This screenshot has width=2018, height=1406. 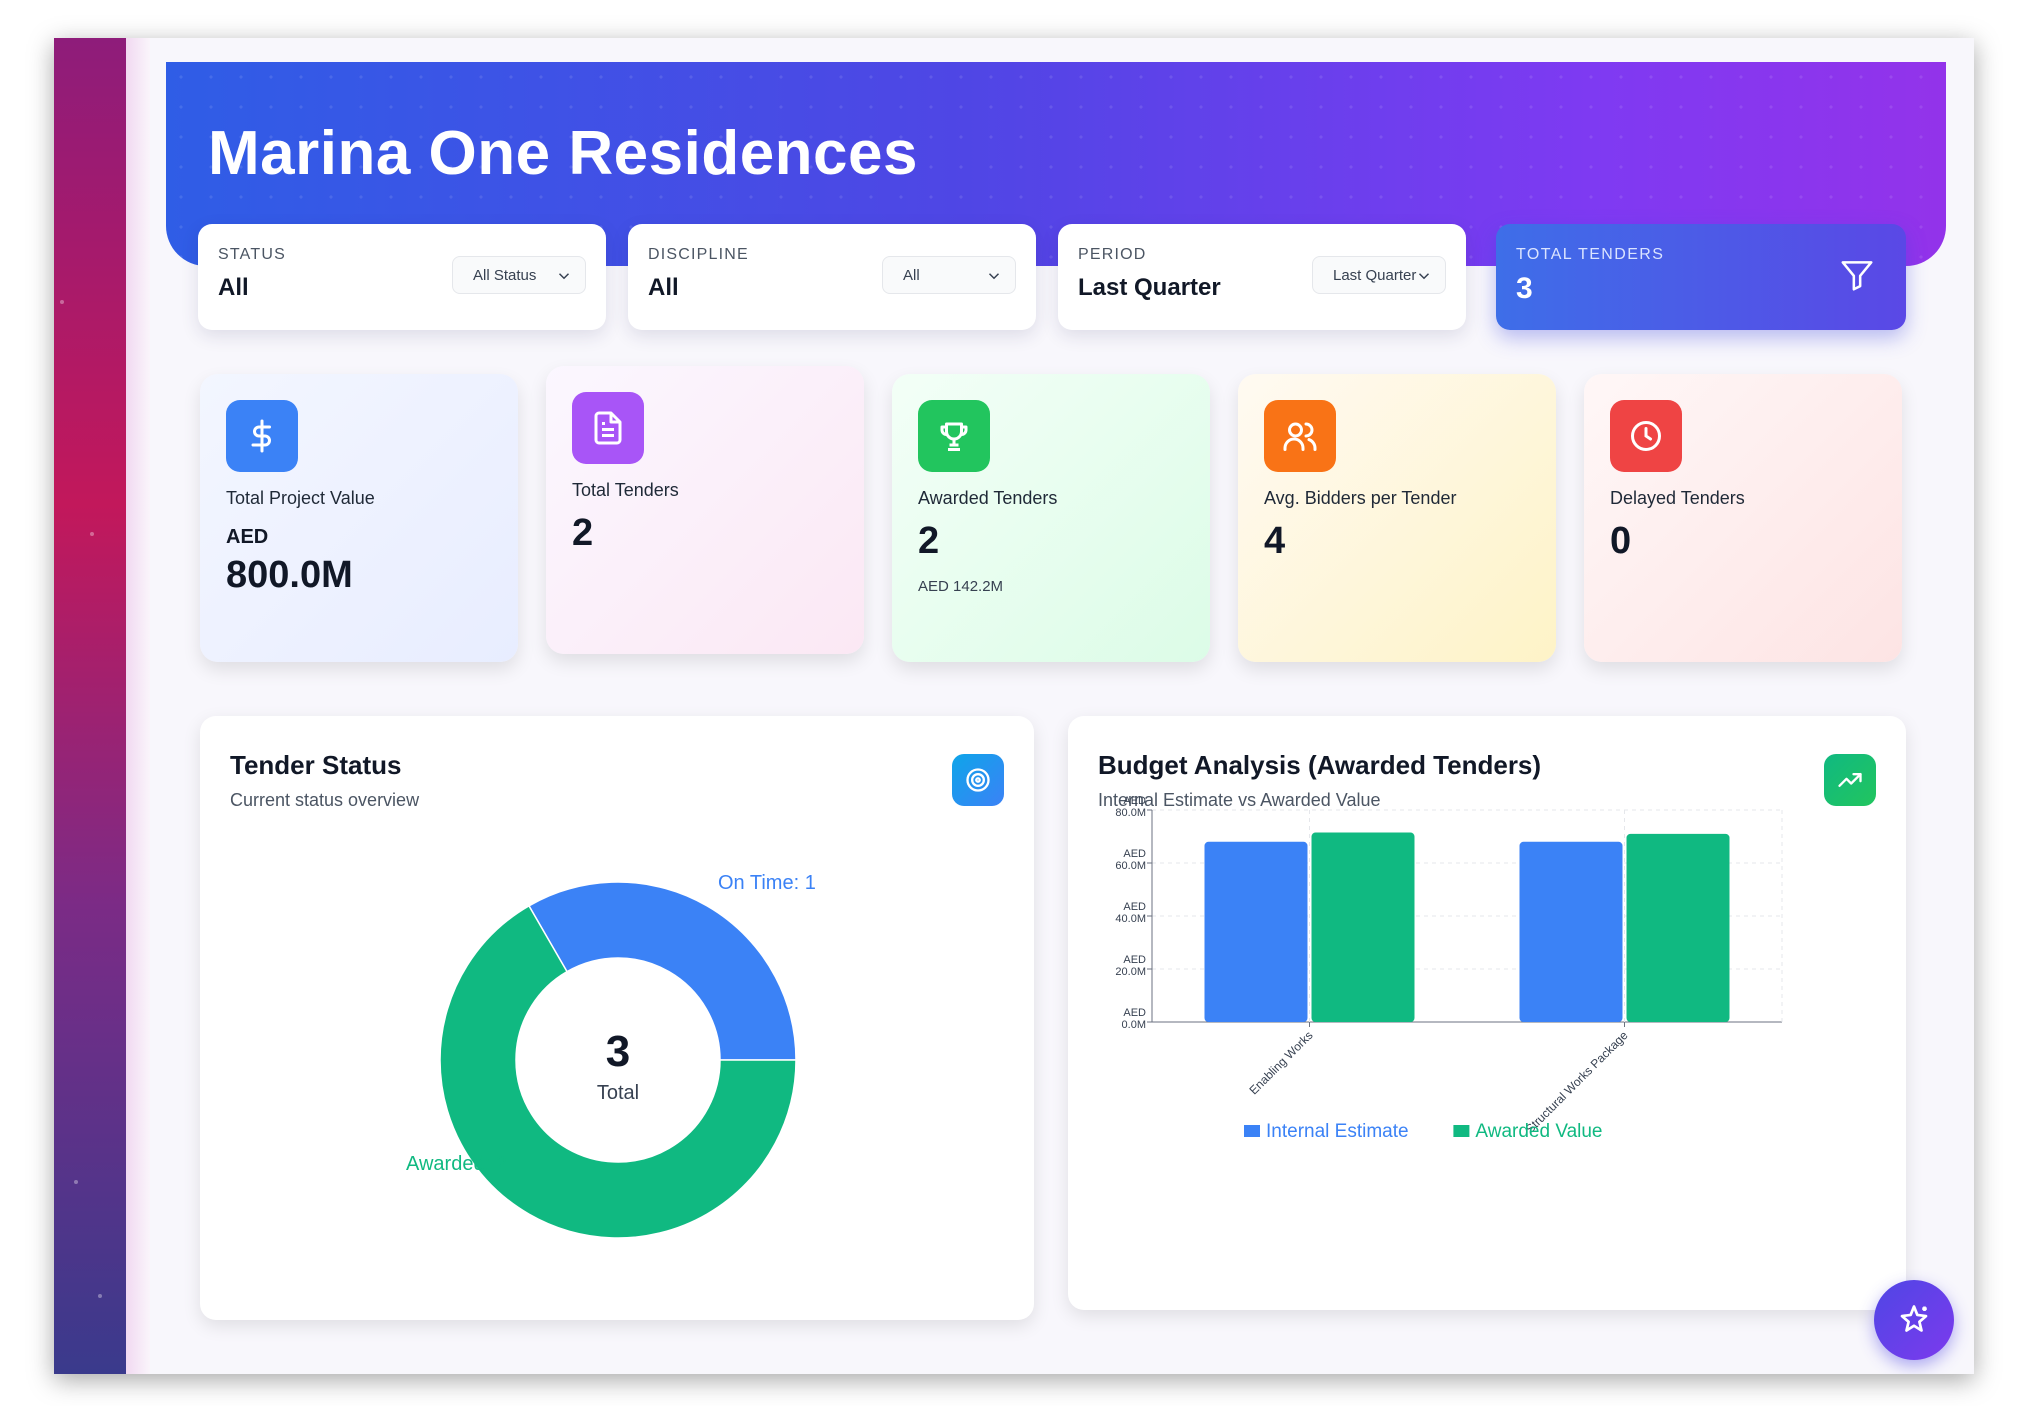 What do you see at coordinates (698, 254) in the screenshot?
I see `filter-label: DISCIPLINE` at bounding box center [698, 254].